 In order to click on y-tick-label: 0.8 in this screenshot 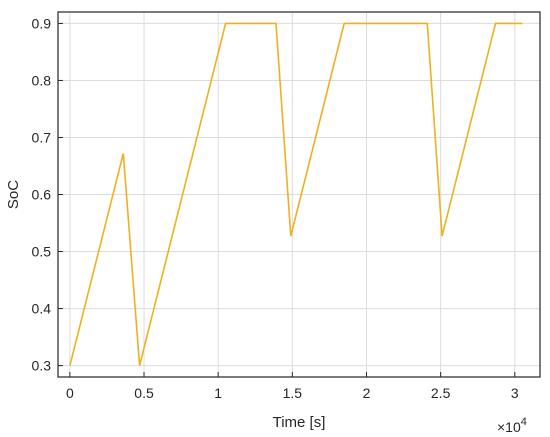, I will do `click(42, 80)`.